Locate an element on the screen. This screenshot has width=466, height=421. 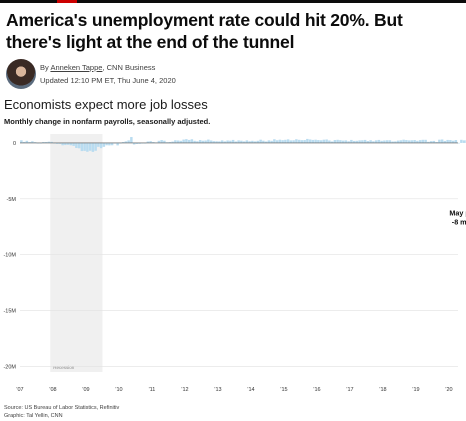
top-bar is located at coordinates (233, 1).